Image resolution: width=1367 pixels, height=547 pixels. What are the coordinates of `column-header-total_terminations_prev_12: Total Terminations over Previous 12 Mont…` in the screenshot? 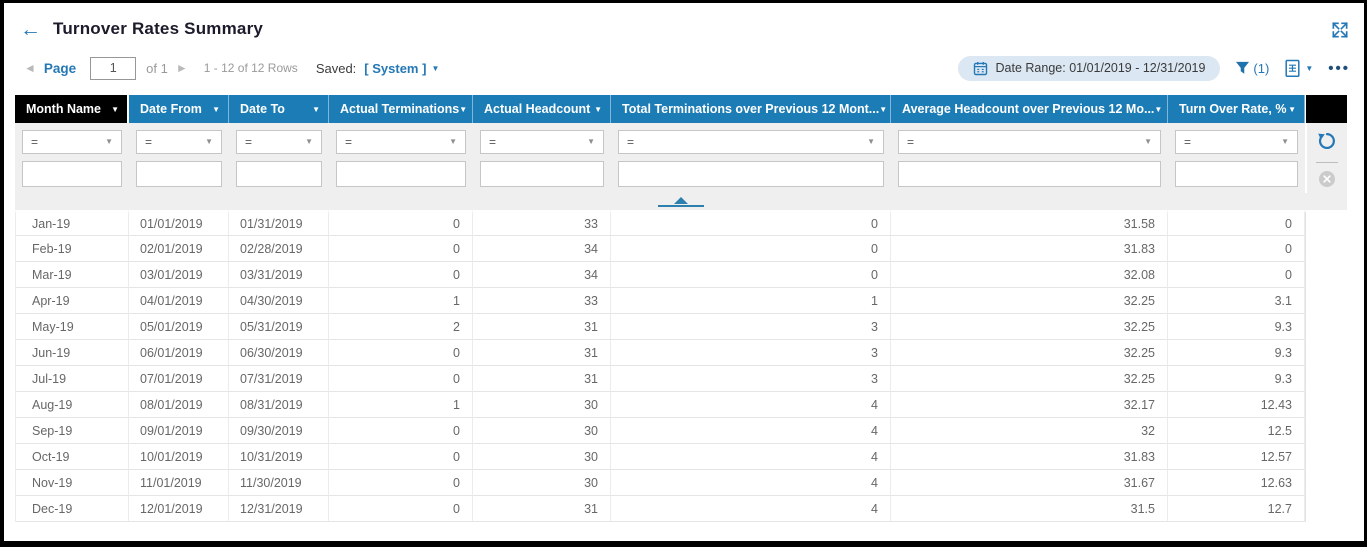 It's located at (751, 109).